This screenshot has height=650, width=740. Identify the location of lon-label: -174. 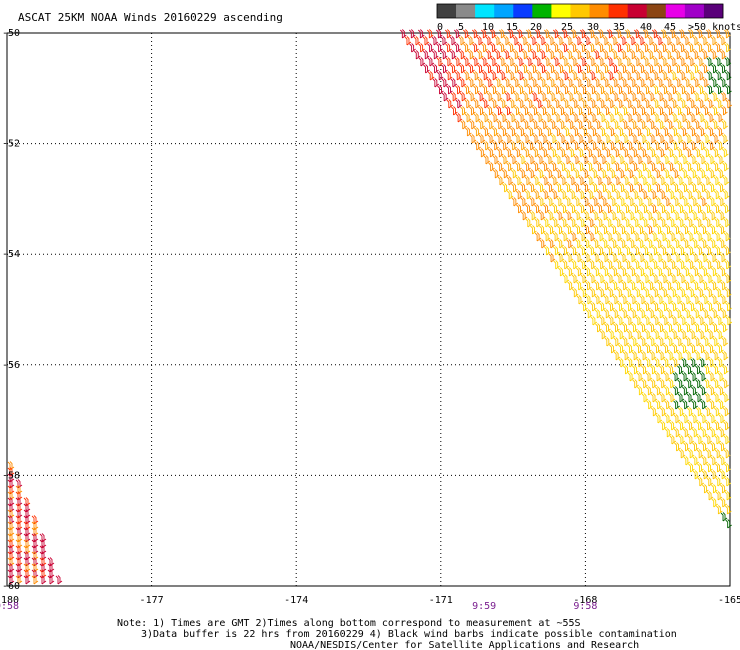
(296, 600).